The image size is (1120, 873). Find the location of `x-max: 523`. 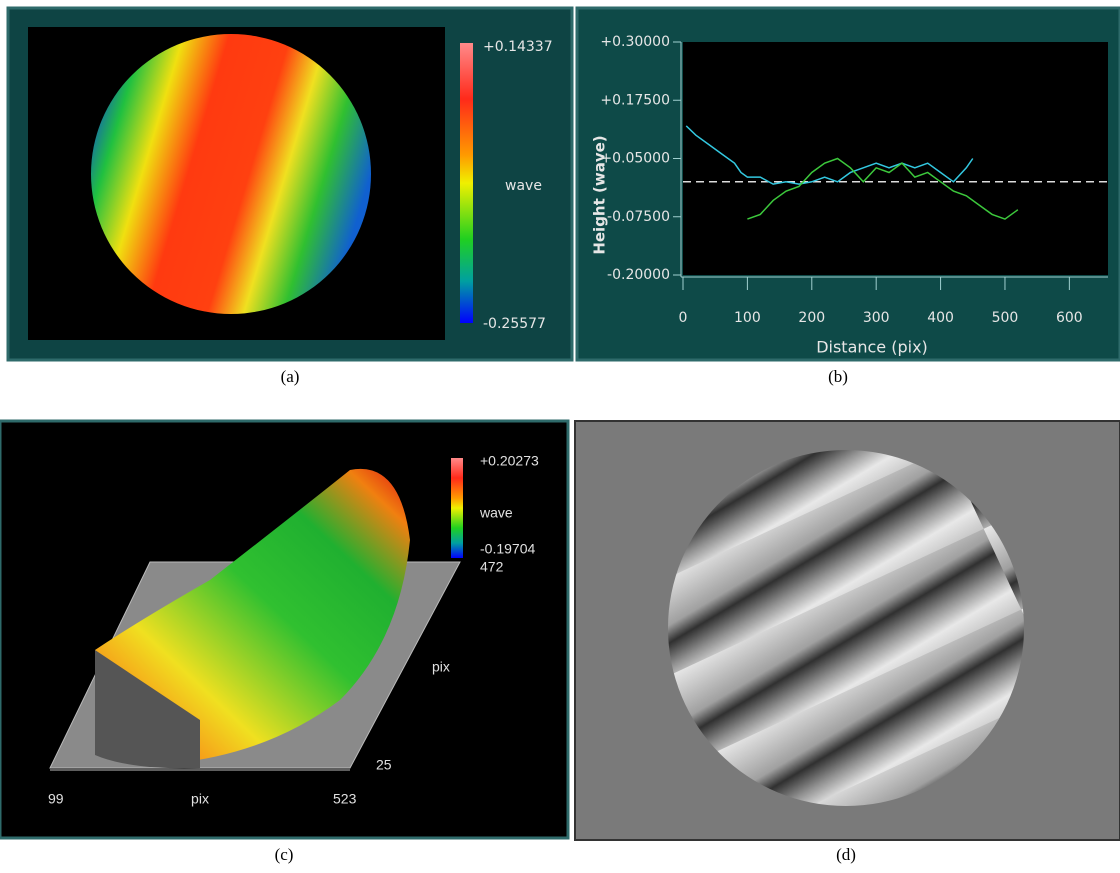

x-max: 523 is located at coordinates (345, 799).